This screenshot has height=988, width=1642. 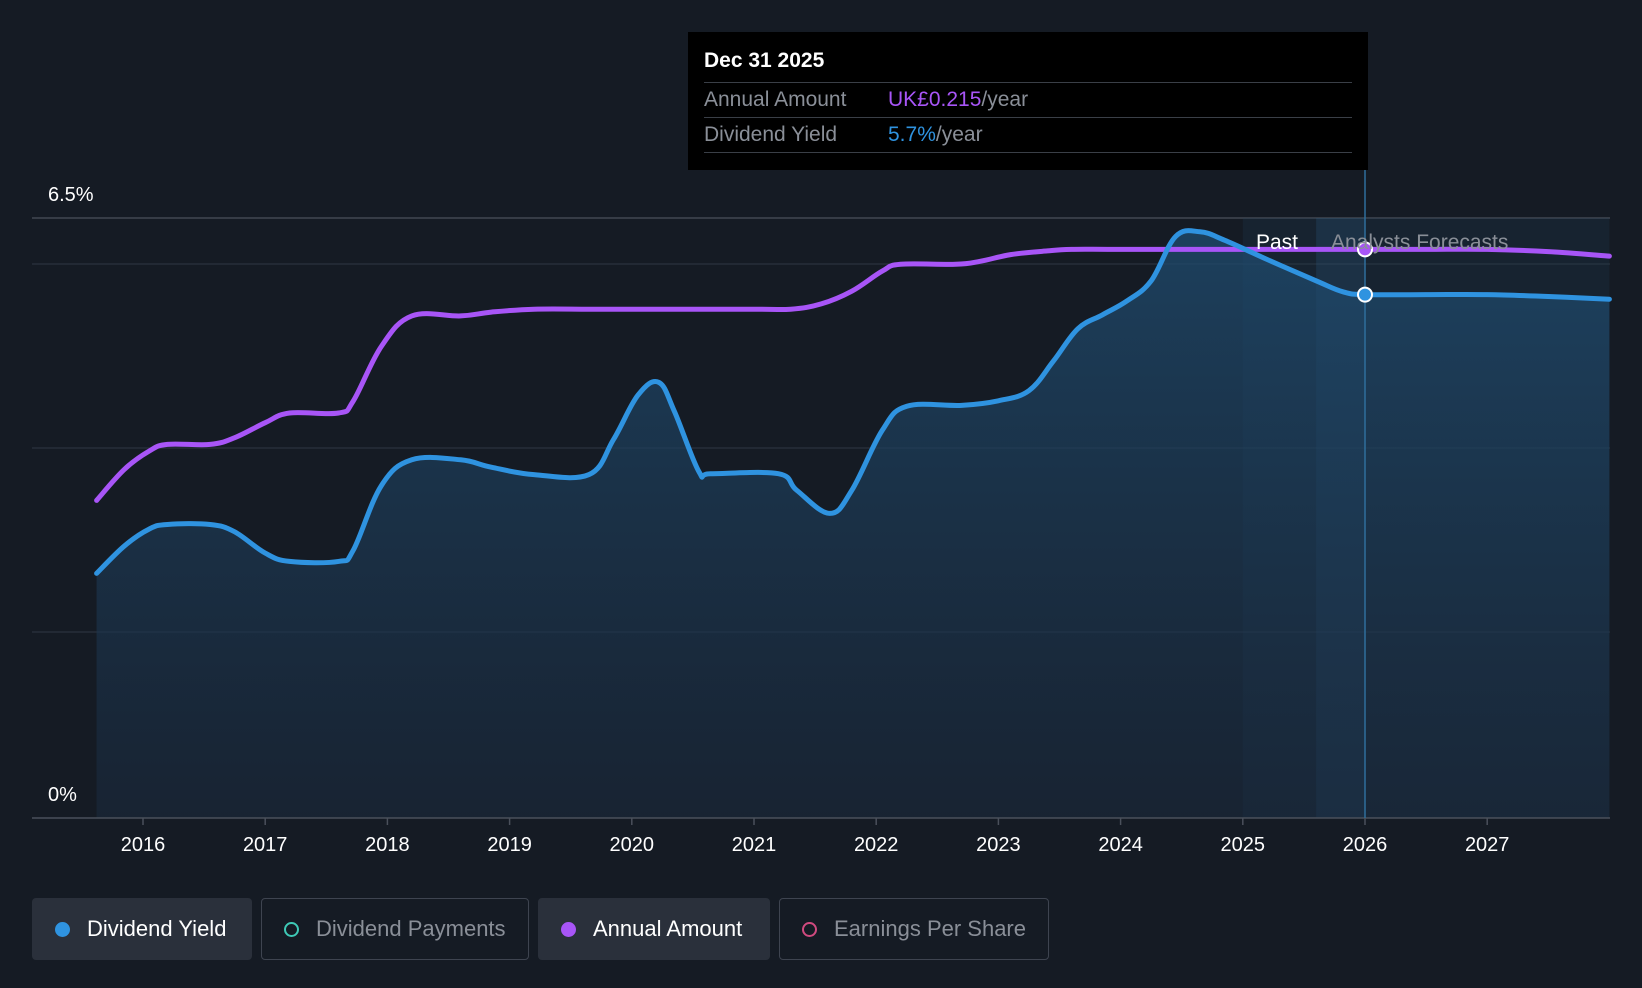 I want to click on legend-label: Annual Amount, so click(x=668, y=928).